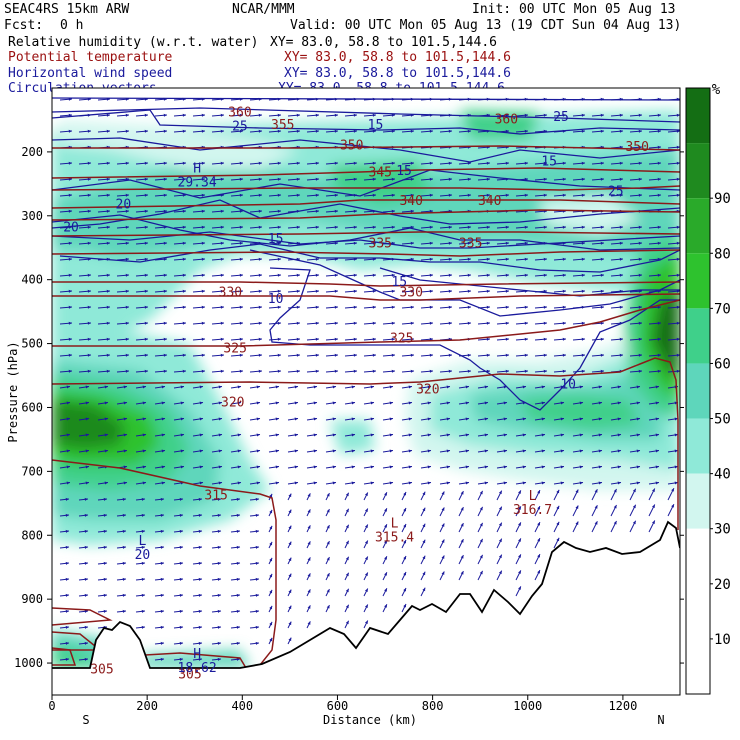  Describe the element at coordinates (142, 541) in the screenshot. I see `extremum-letter: L` at that location.